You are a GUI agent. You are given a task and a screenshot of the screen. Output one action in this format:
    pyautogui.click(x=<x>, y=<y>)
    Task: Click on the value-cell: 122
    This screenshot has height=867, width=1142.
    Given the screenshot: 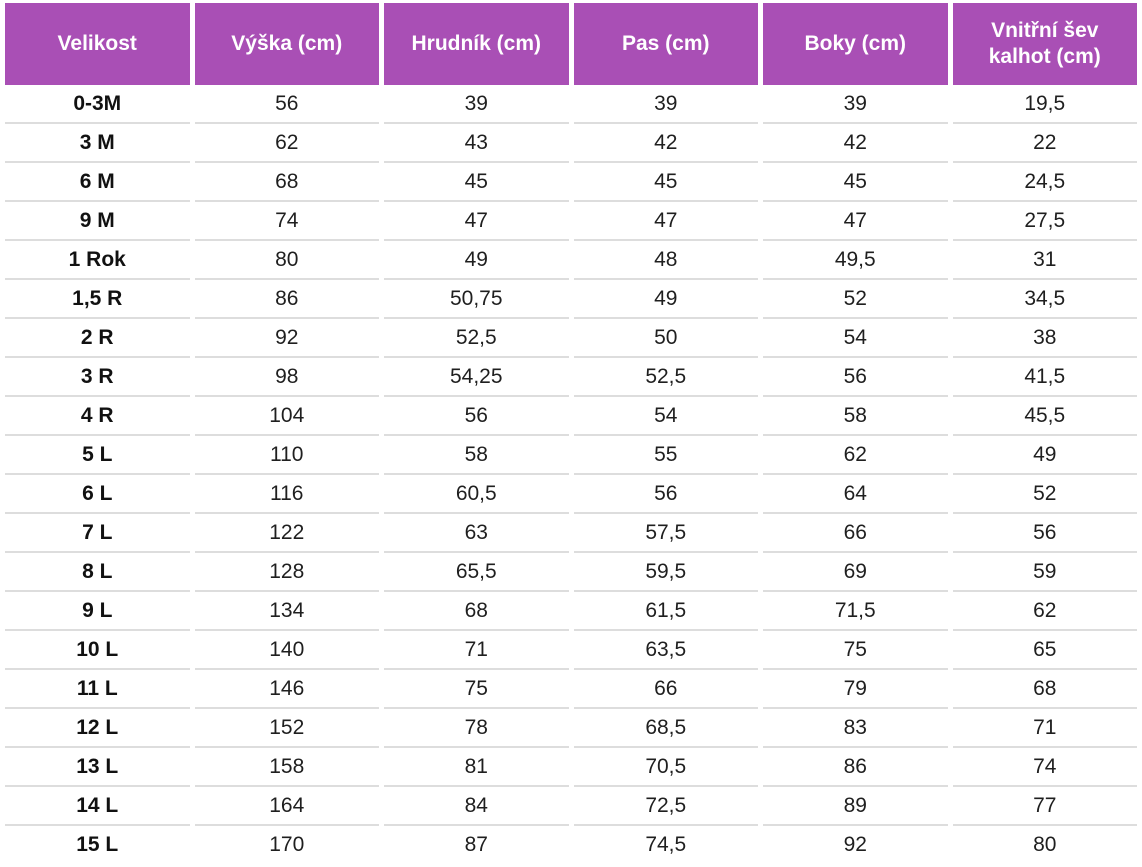 What is the action you would take?
    pyautogui.click(x=286, y=533)
    